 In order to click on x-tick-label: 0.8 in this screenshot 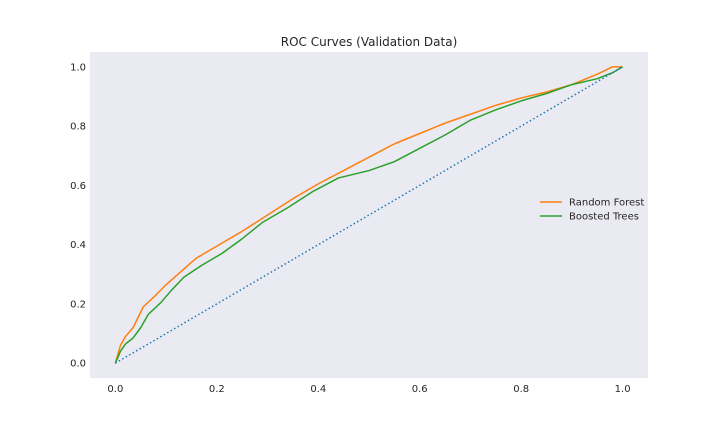, I will do `click(521, 389)`.